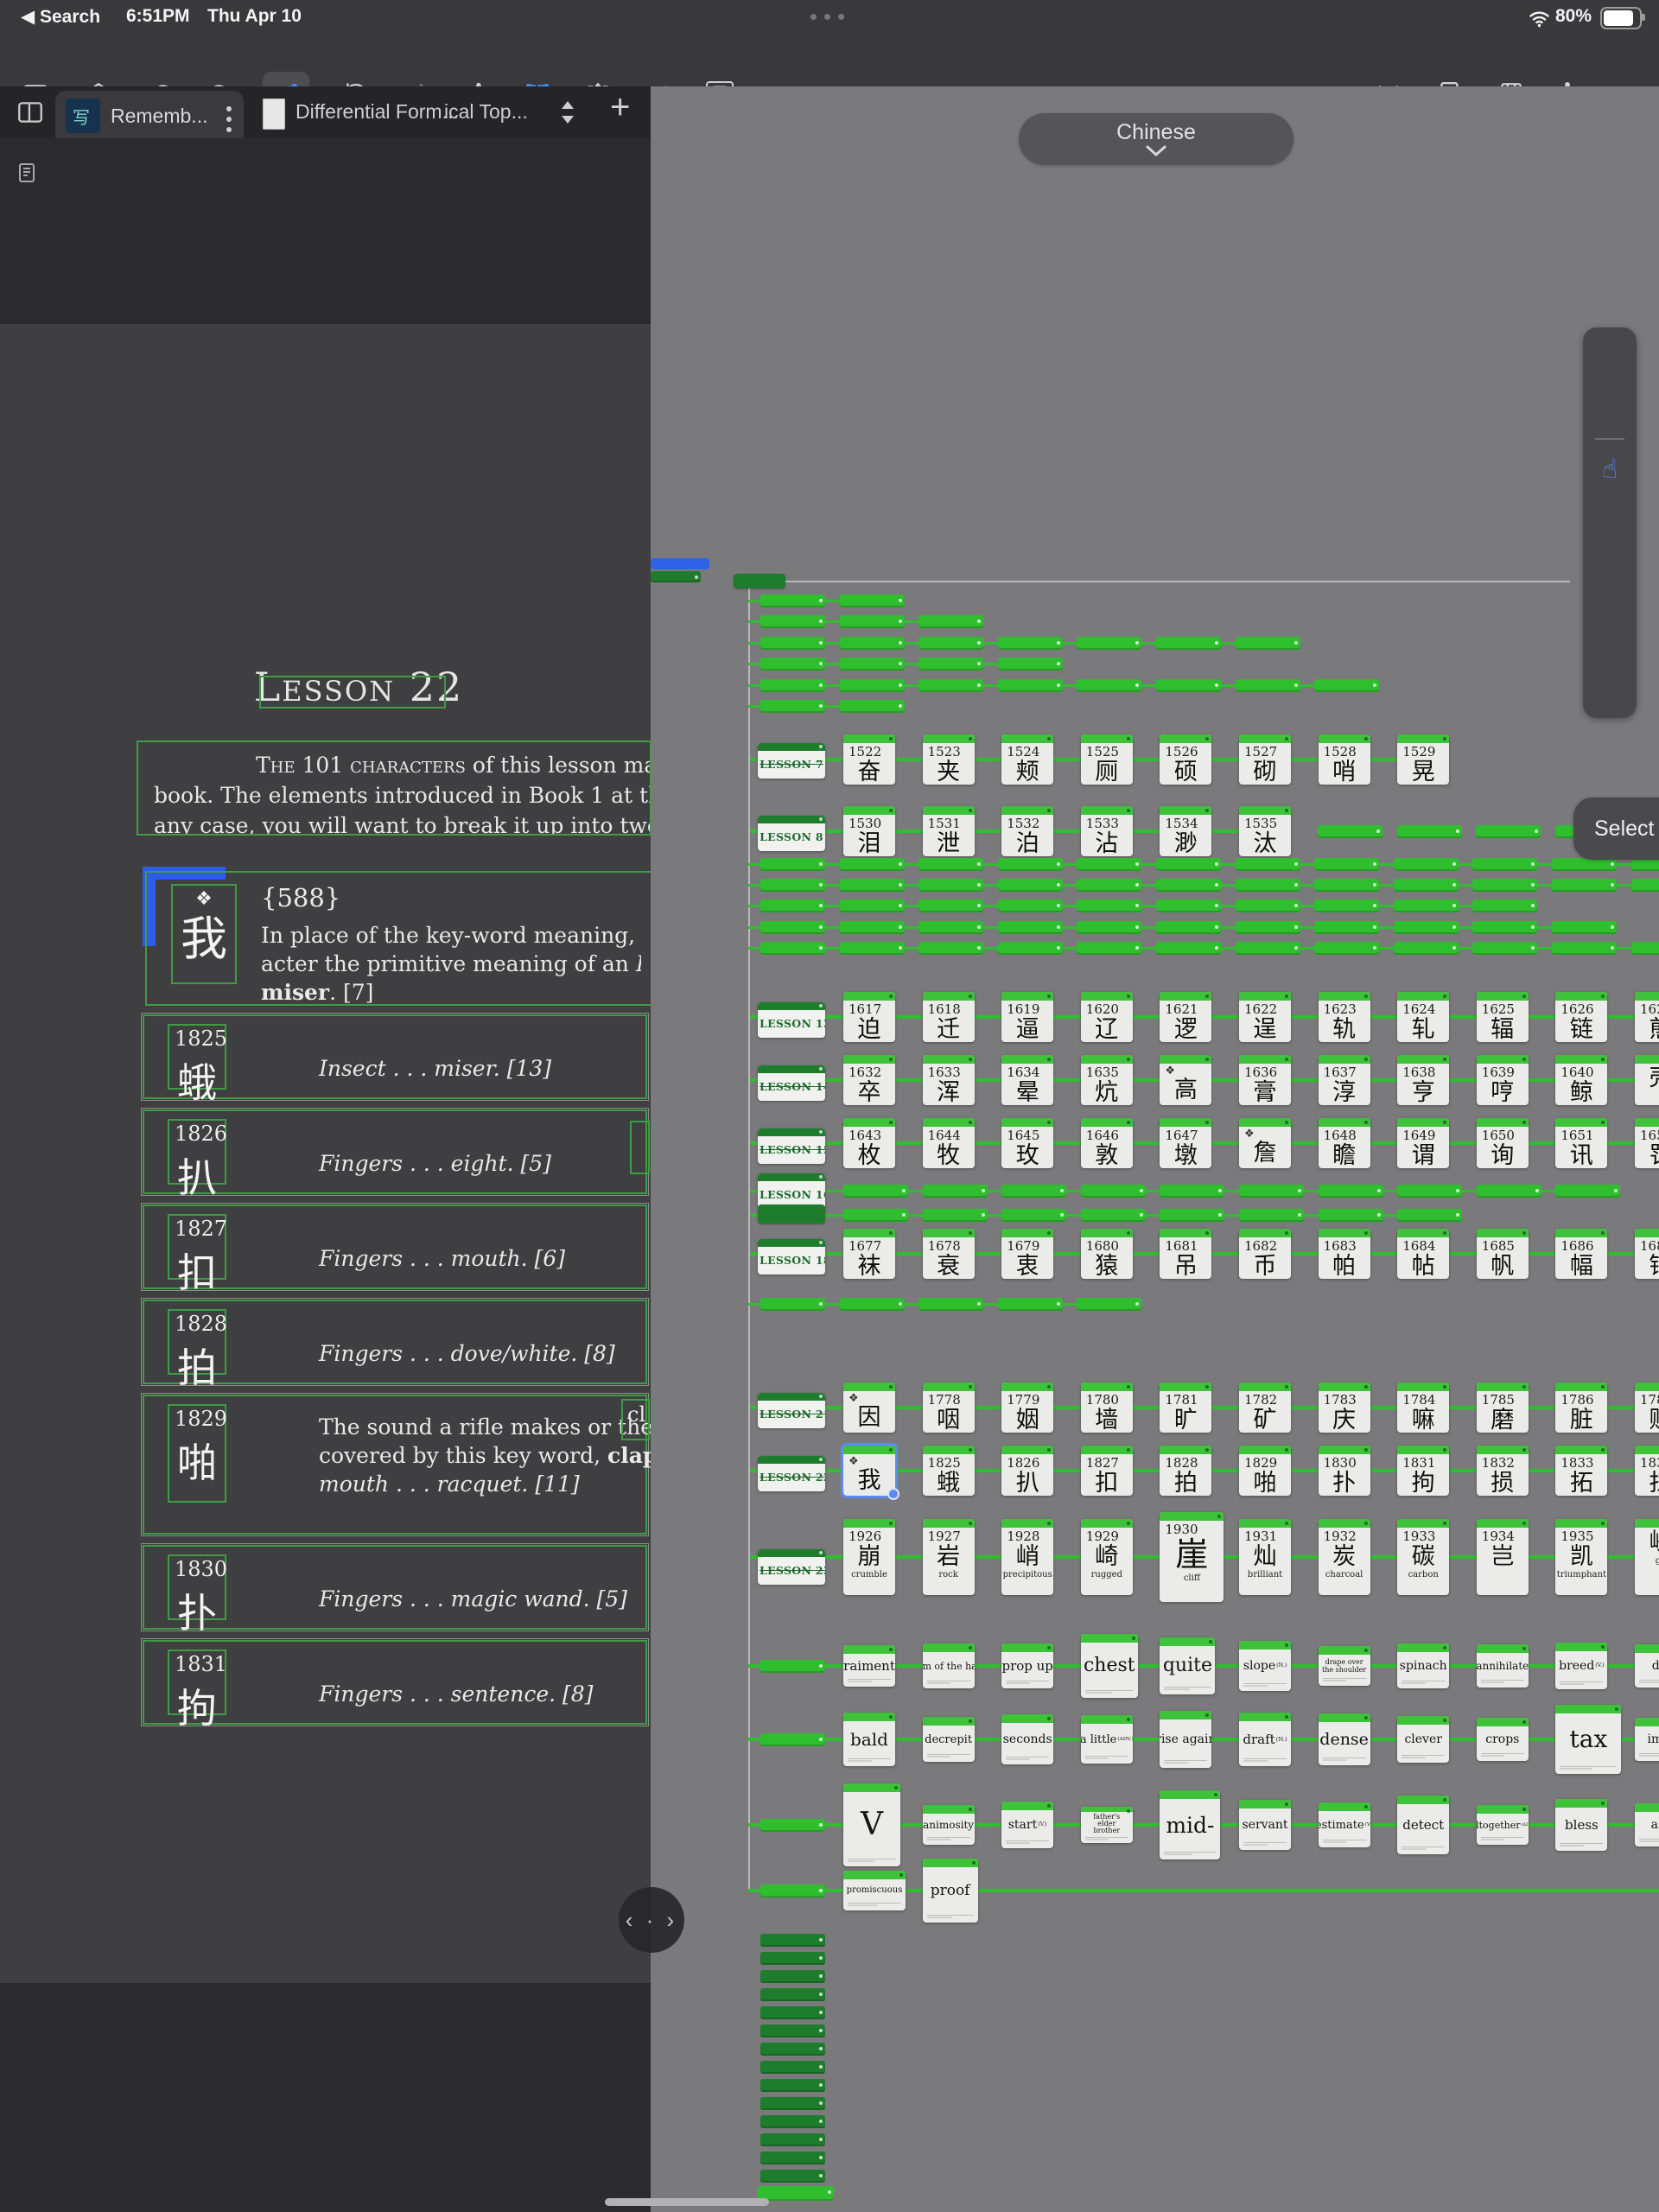 The height and width of the screenshot is (2212, 1659). Describe the element at coordinates (1106, 759) in the screenshot. I see `hanzi-card: 1525 厕` at that location.